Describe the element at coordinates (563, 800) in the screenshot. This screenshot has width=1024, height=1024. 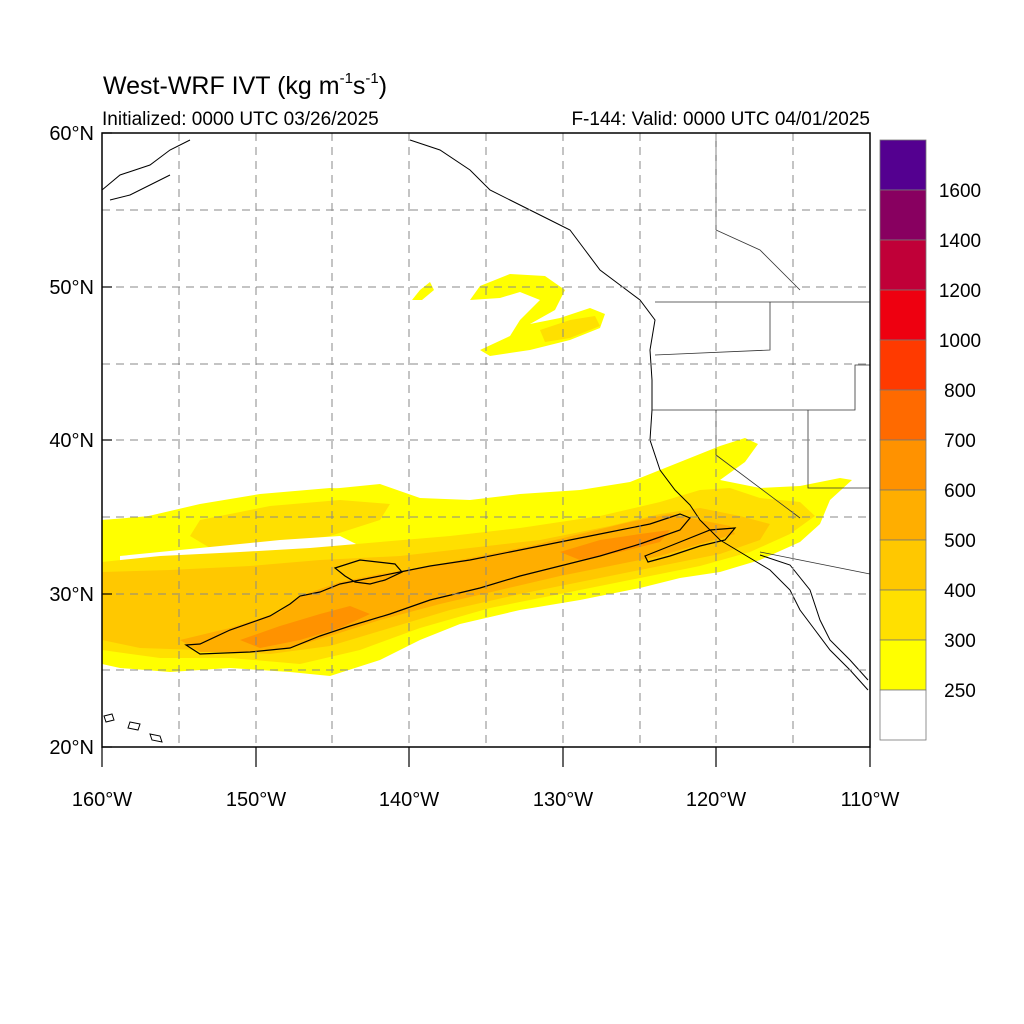
I see `lon-label-130w: 130°W` at that location.